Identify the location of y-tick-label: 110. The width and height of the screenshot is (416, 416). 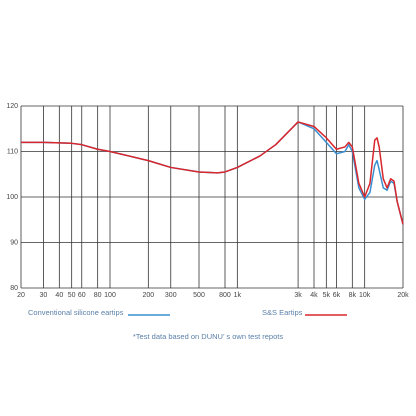
(12, 151).